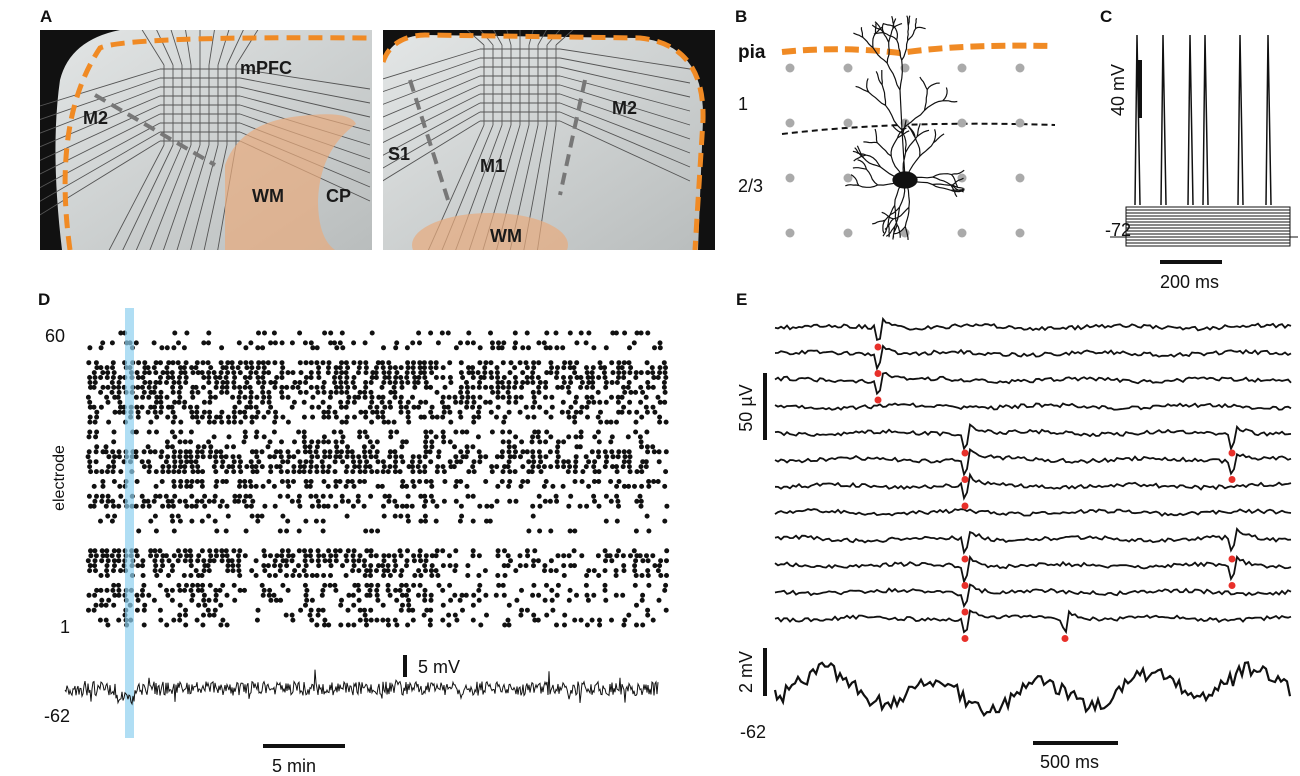  Describe the element at coordinates (750, 186) in the screenshot. I see `layer-label: 2/3` at that location.